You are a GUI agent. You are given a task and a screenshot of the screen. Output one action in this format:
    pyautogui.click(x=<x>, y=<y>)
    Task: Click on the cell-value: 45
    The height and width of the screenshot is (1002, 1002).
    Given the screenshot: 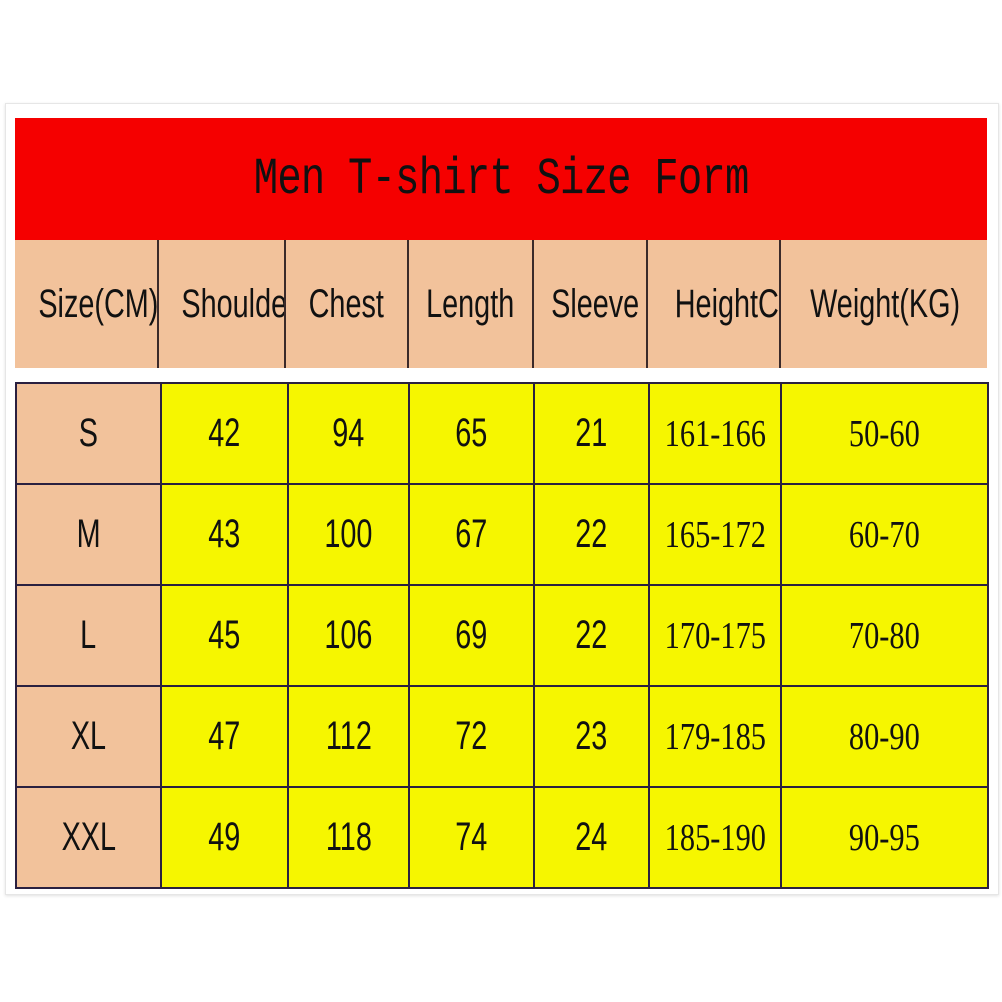 What is the action you would take?
    pyautogui.click(x=224, y=635)
    